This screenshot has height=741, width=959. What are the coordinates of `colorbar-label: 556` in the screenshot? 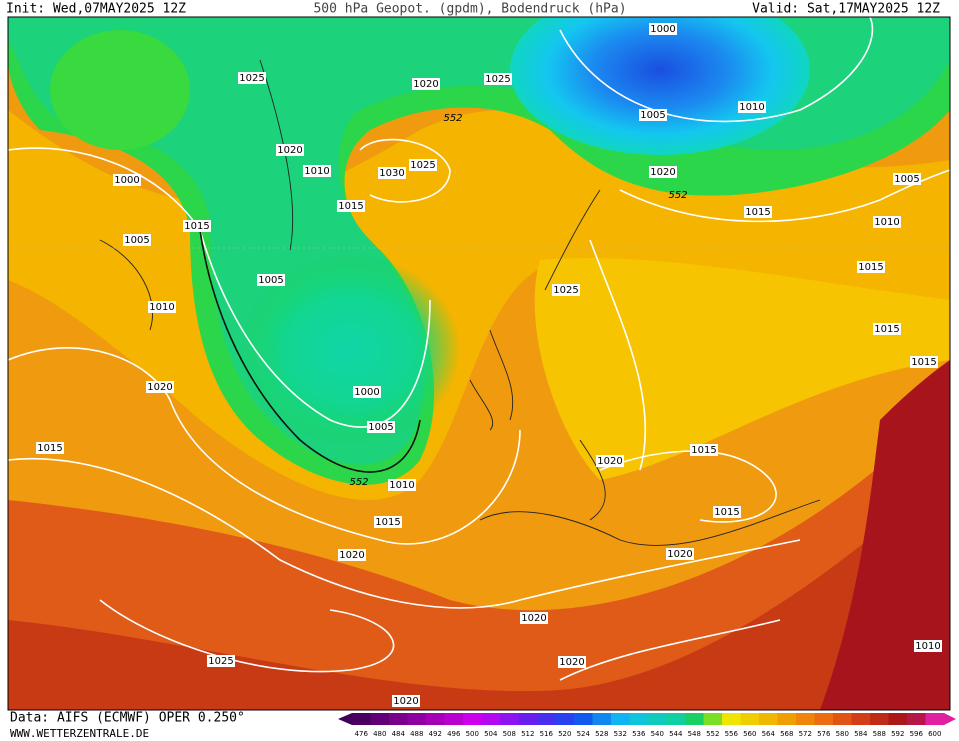 It's located at (732, 734).